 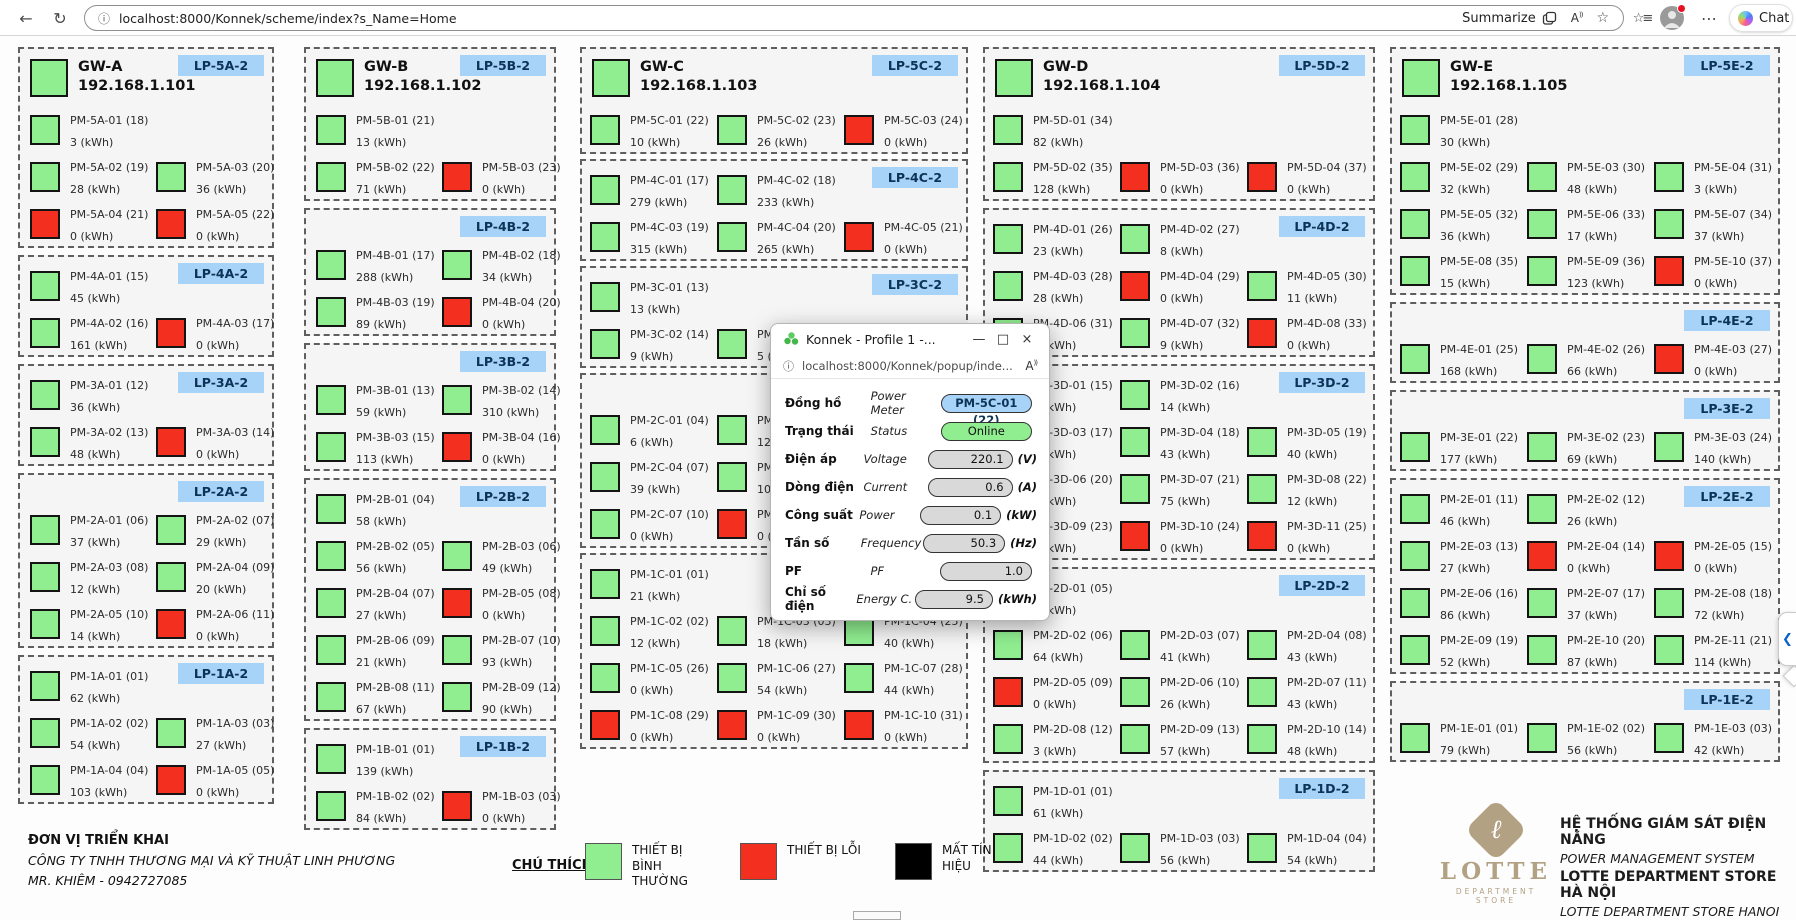 I want to click on favorite-star-icon: ☆, so click(x=1602, y=18).